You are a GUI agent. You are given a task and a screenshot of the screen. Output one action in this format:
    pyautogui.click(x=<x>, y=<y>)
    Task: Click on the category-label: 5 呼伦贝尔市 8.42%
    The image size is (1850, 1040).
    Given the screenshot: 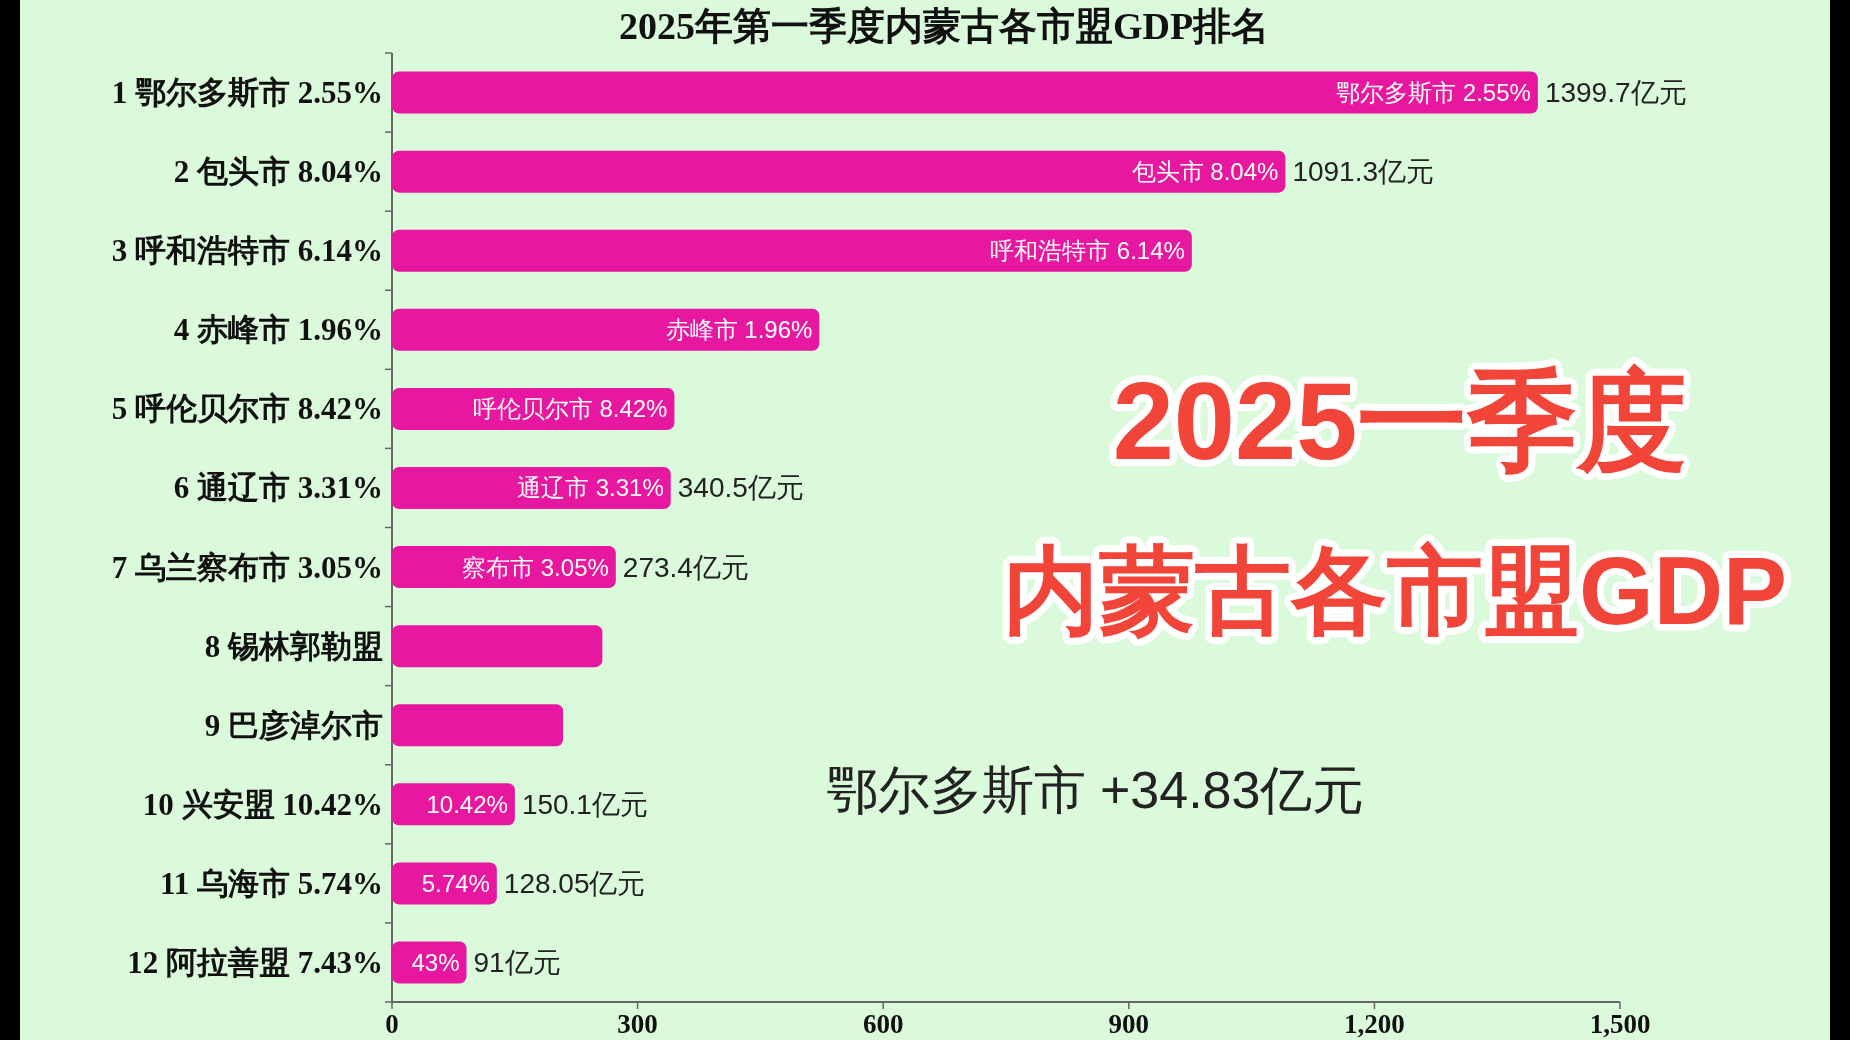 What is the action you would take?
    pyautogui.click(x=247, y=409)
    